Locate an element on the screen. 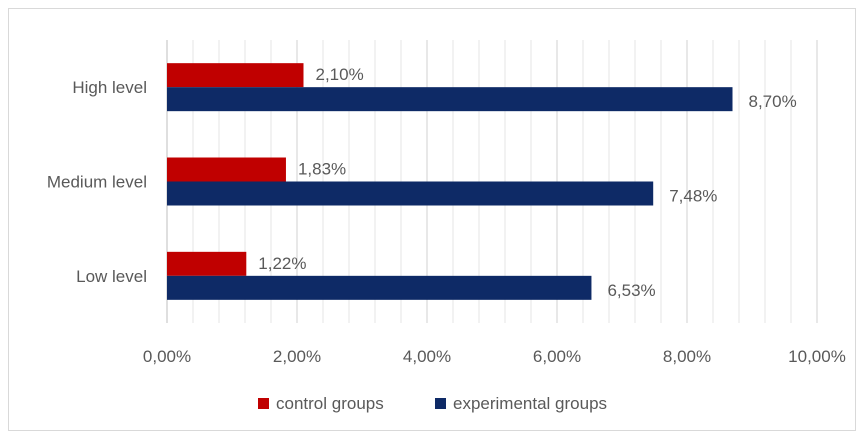  legend-label: experimental groups is located at coordinates (530, 403).